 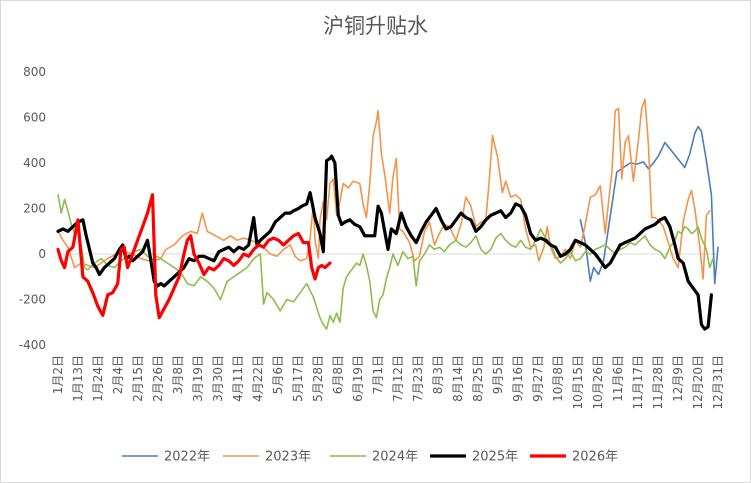 I want to click on x-tick-label: 7月1日, so click(x=378, y=374).